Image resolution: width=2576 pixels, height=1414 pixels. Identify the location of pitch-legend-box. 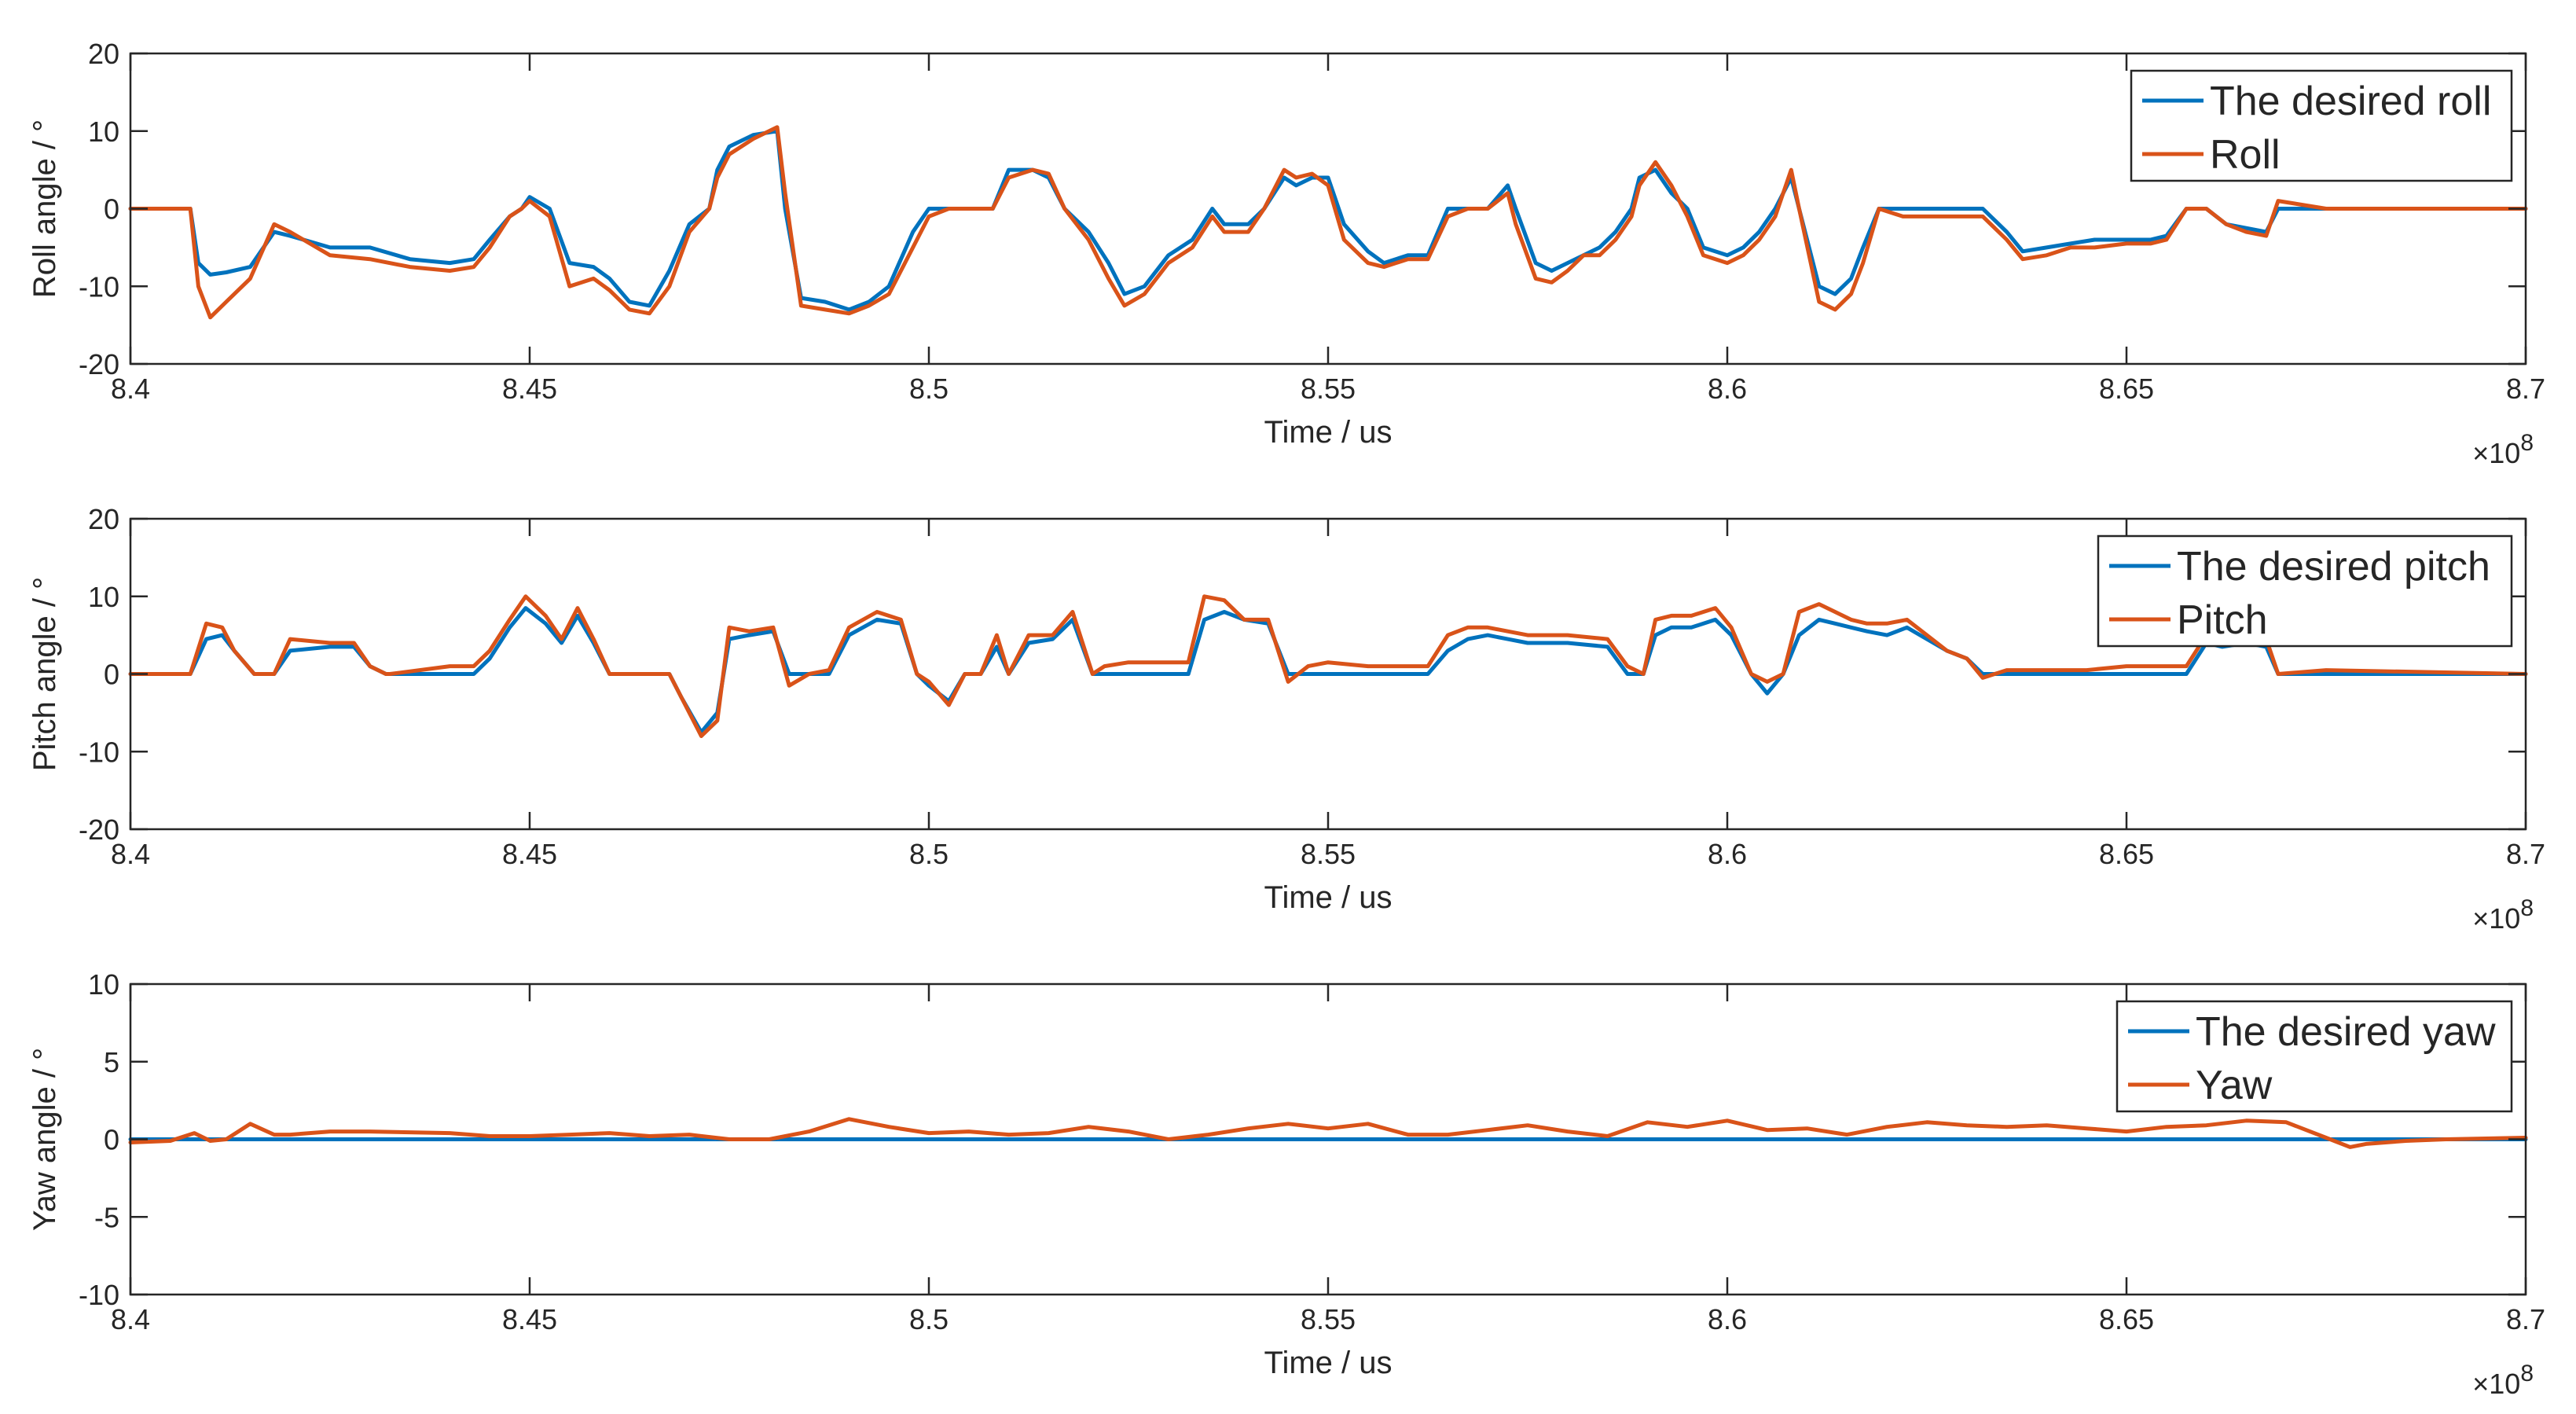
(2305, 591).